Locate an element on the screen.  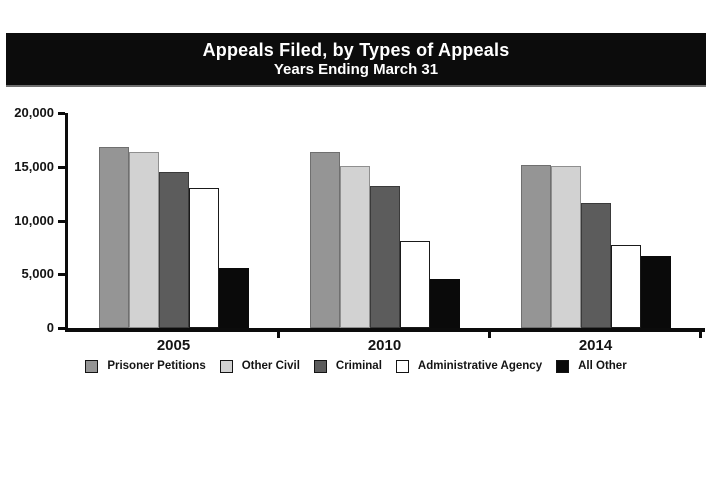
bar-2010-all-other is located at coordinates (444, 303).